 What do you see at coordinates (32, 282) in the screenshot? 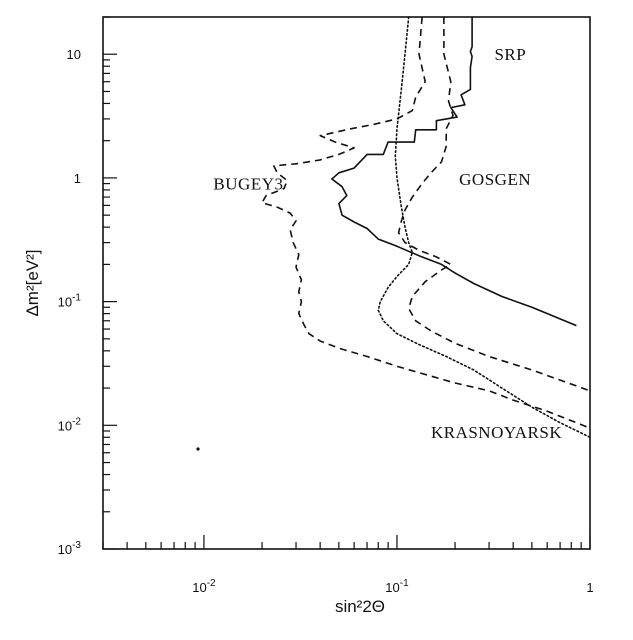
I see `y-axis-label: Δm²[eV²]` at bounding box center [32, 282].